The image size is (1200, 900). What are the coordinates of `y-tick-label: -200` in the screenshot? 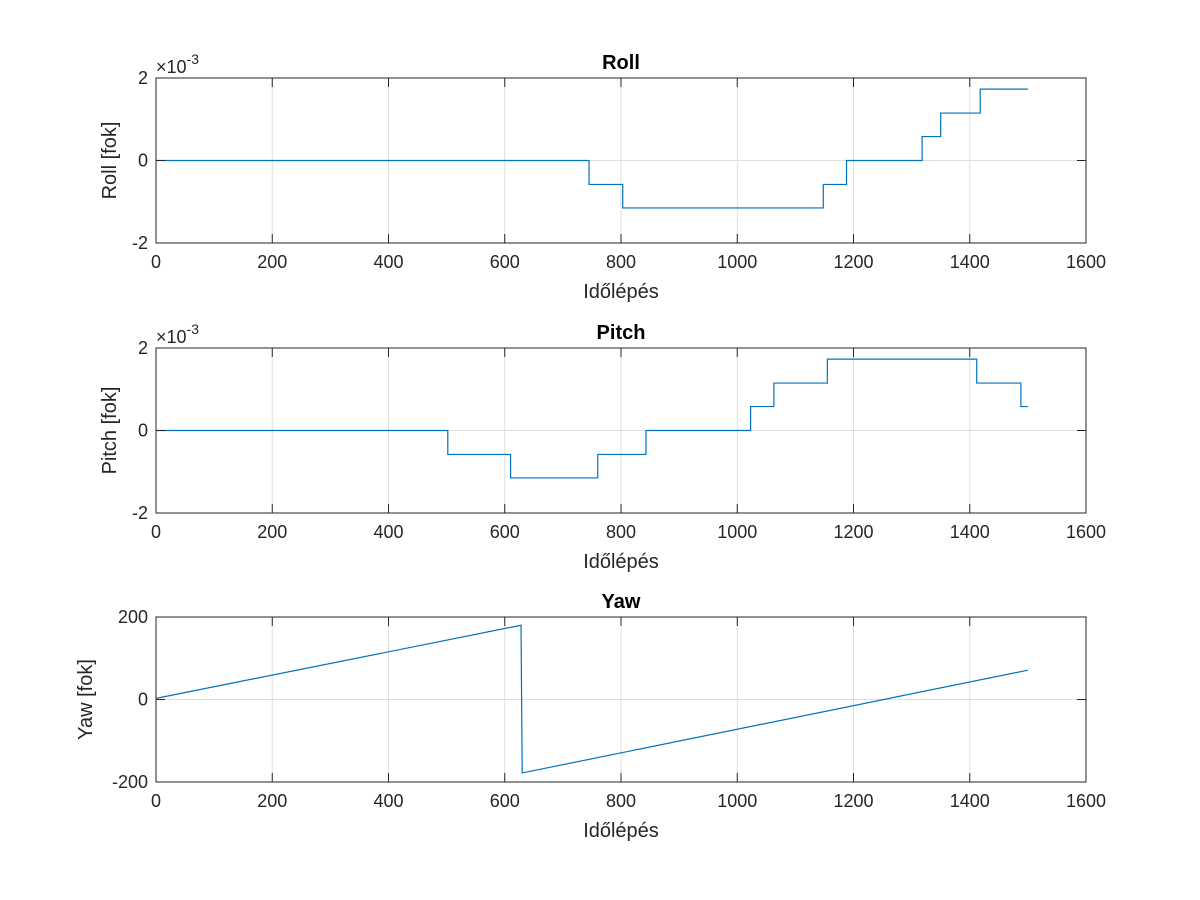 It's located at (130, 782).